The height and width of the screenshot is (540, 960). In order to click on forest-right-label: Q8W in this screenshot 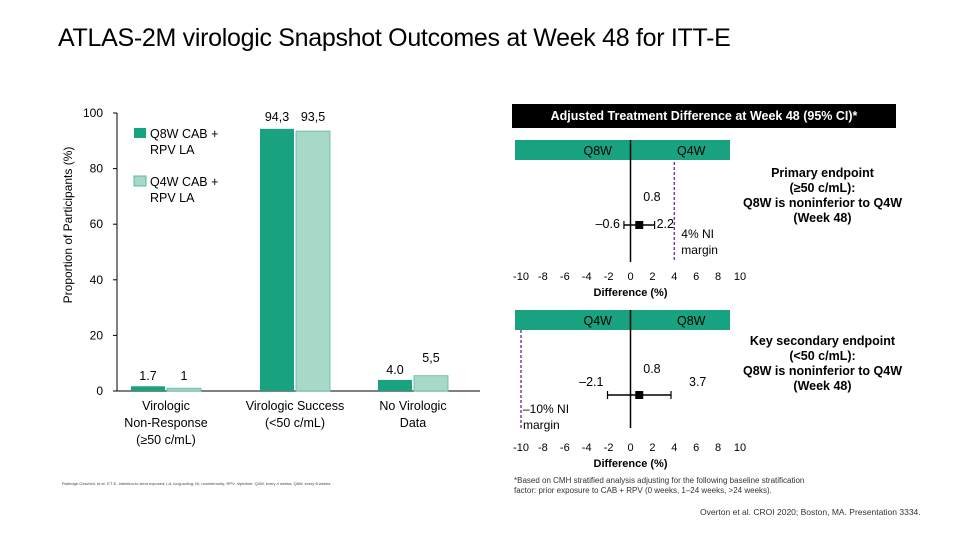, I will do `click(691, 321)`.